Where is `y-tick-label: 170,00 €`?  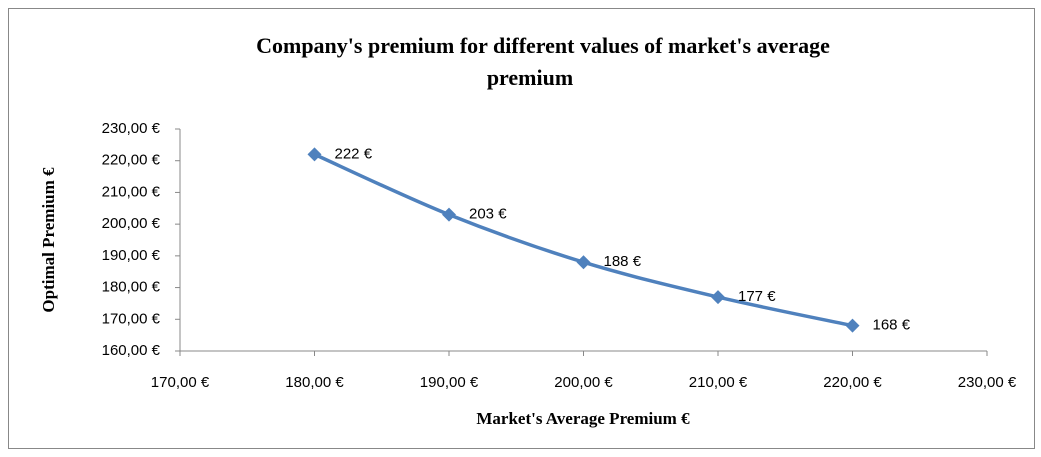
y-tick-label: 170,00 € is located at coordinates (131, 318).